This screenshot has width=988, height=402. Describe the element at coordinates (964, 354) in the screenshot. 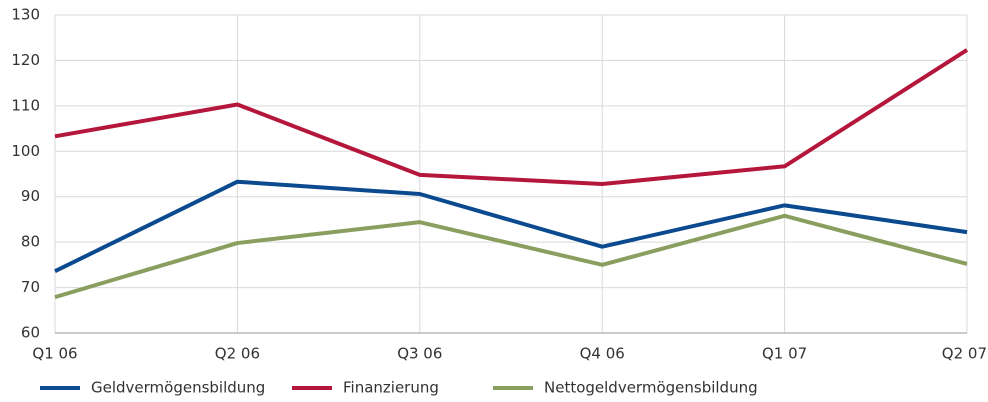

I see `x-tick-label: Q2 07` at that location.